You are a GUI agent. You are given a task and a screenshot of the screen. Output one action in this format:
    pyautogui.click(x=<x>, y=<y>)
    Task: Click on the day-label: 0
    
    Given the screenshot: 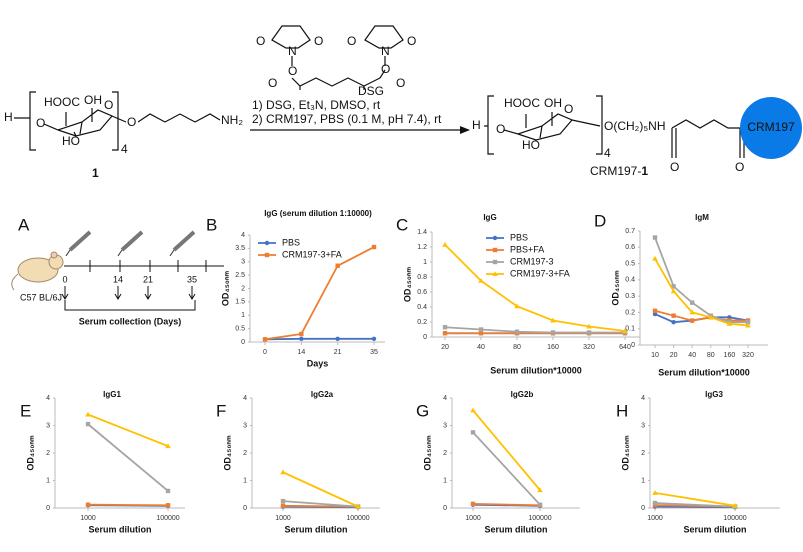 What is the action you would take?
    pyautogui.click(x=64, y=279)
    